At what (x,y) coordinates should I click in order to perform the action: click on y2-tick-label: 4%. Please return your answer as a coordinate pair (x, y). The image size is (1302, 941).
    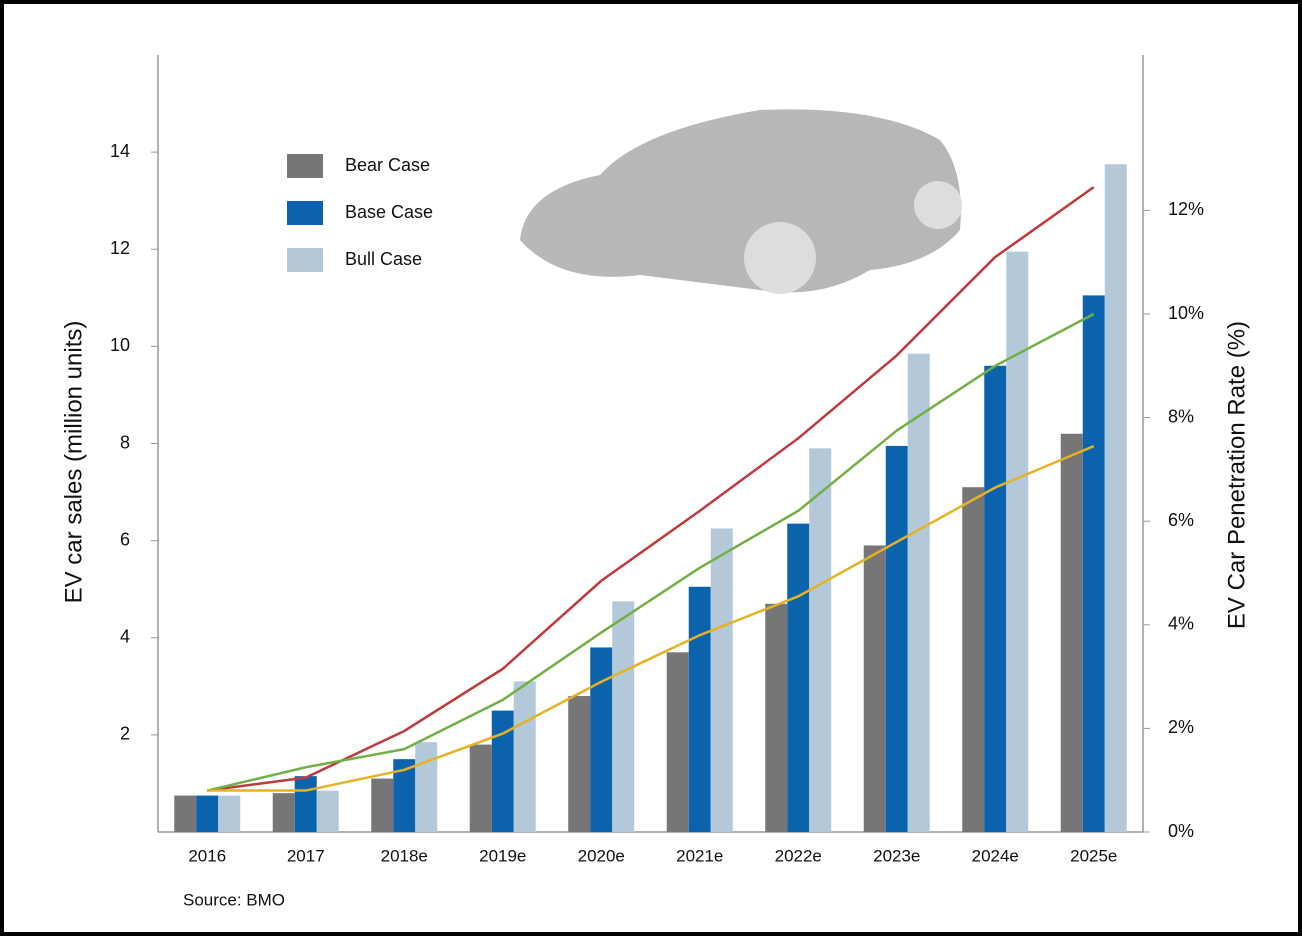
    Looking at the image, I should click on (1181, 624).